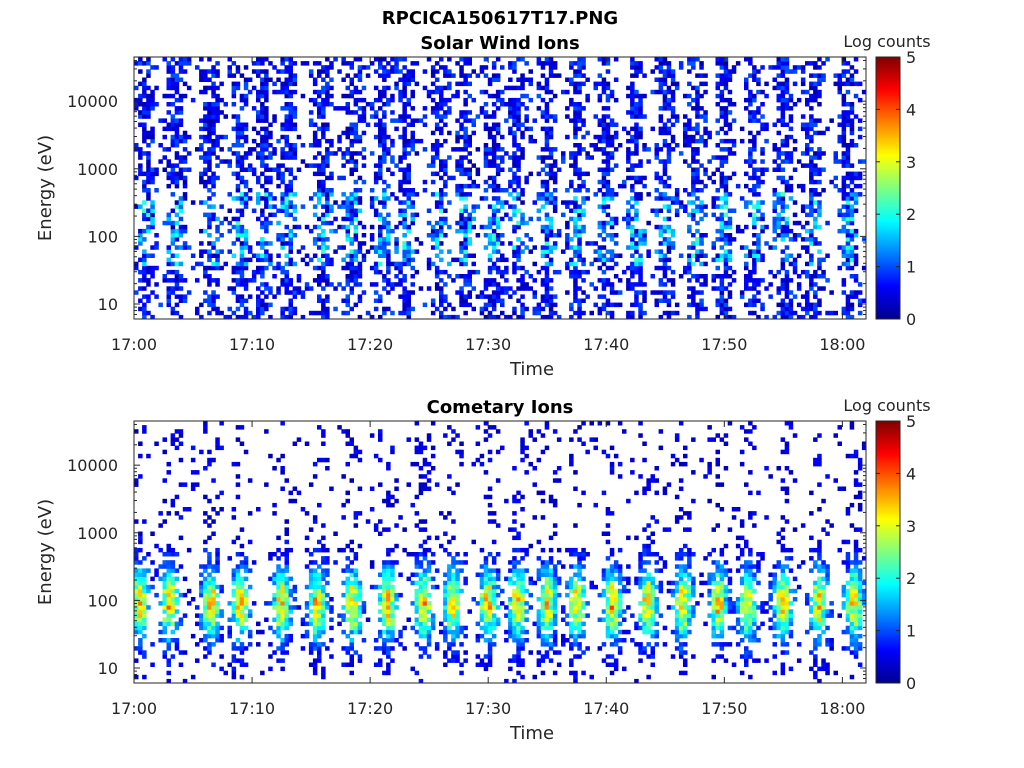  Describe the element at coordinates (134, 344) in the screenshot. I see `x-tick-label: 17:00` at that location.